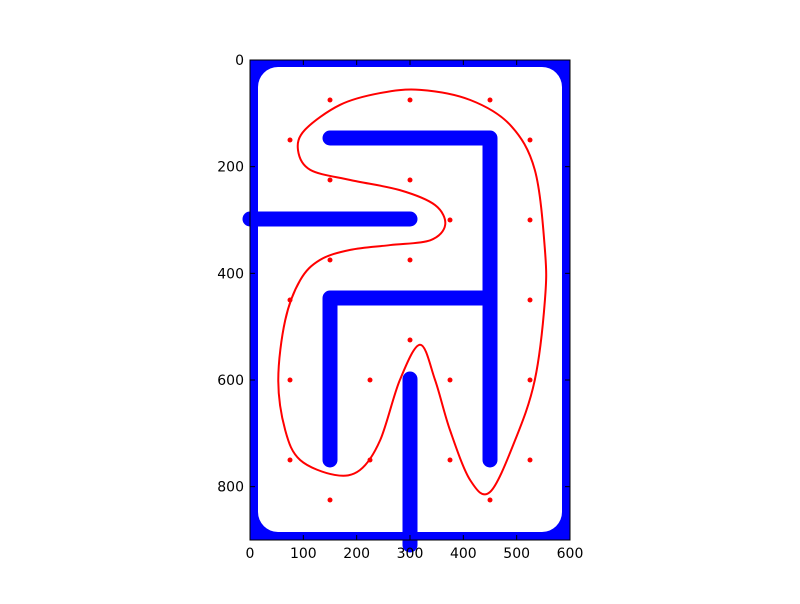 The height and width of the screenshot is (604, 800). What do you see at coordinates (230, 168) in the screenshot?
I see `y-tick-label: 200` at bounding box center [230, 168].